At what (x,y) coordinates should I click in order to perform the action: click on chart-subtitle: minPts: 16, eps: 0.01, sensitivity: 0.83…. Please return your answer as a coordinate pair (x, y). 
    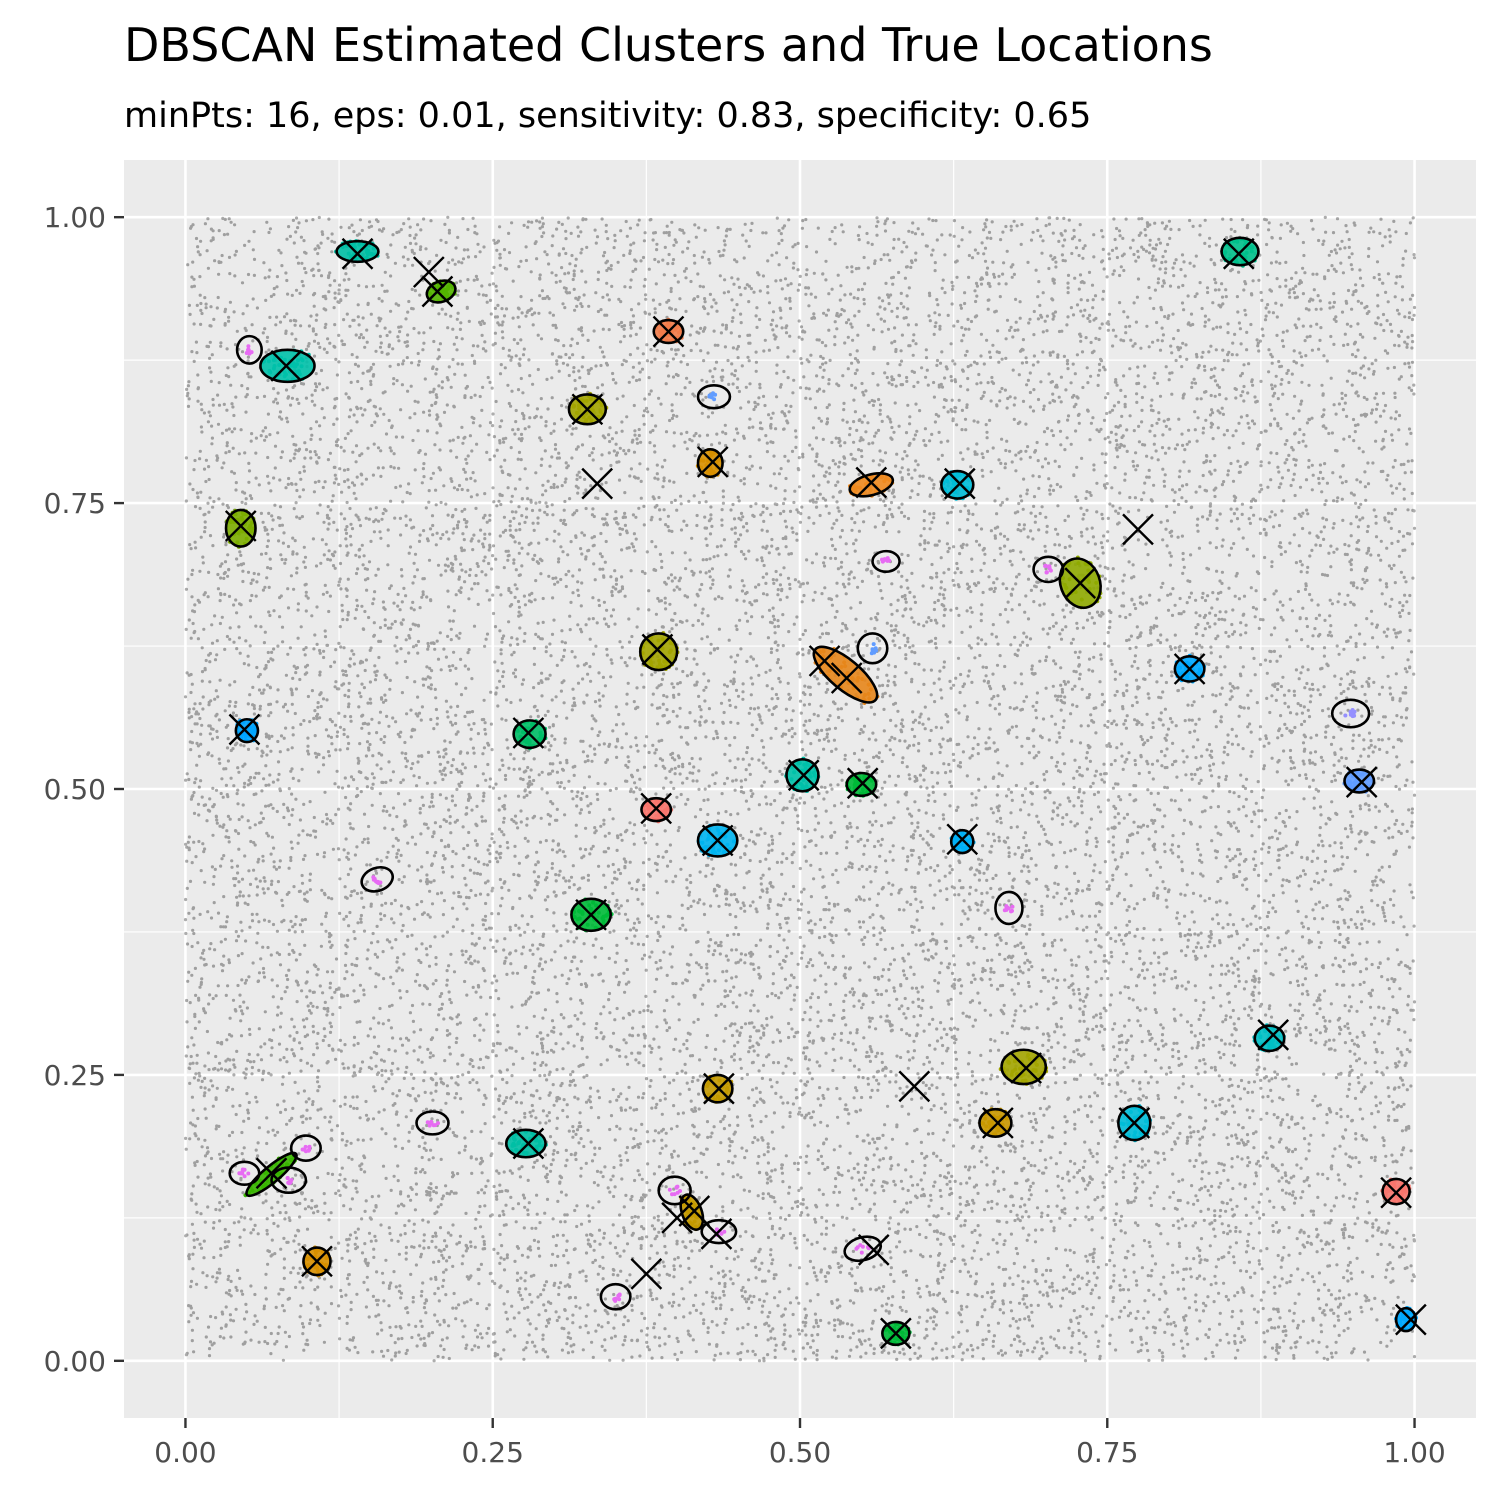
    Looking at the image, I should click on (608, 116).